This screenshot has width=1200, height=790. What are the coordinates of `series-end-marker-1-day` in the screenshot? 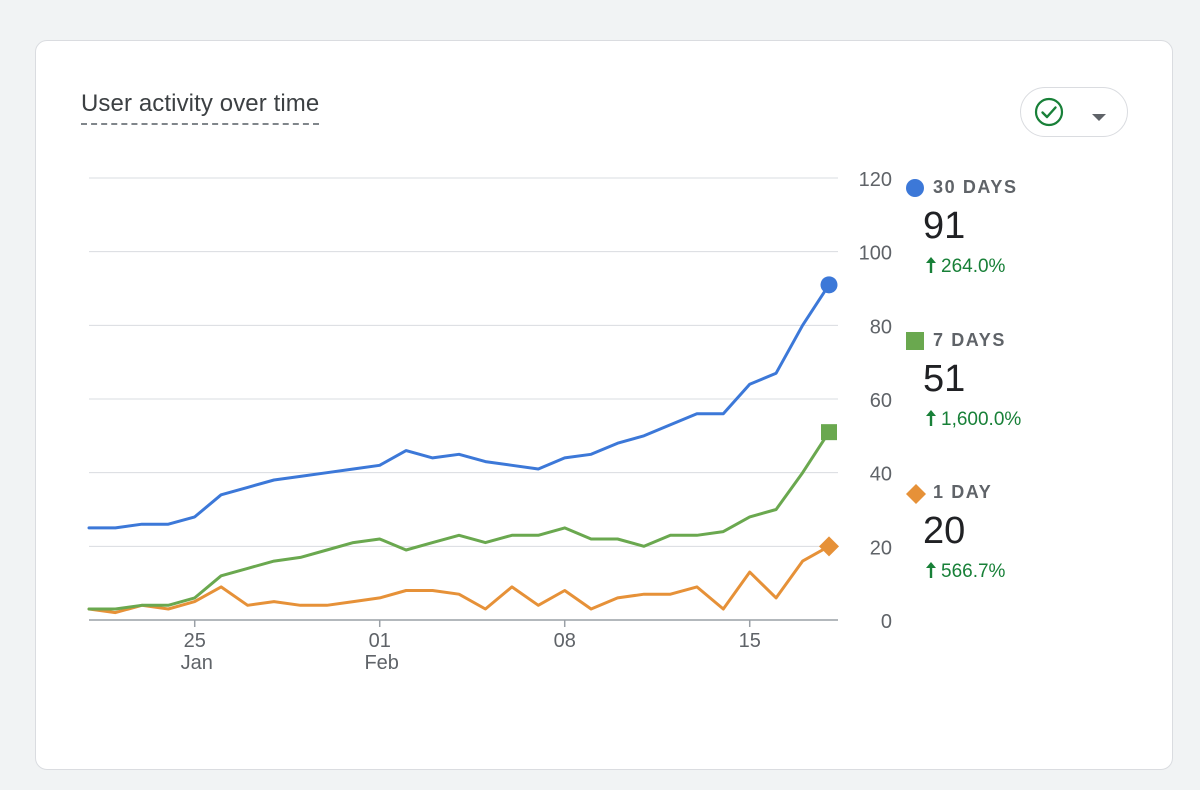 It's located at (829, 546).